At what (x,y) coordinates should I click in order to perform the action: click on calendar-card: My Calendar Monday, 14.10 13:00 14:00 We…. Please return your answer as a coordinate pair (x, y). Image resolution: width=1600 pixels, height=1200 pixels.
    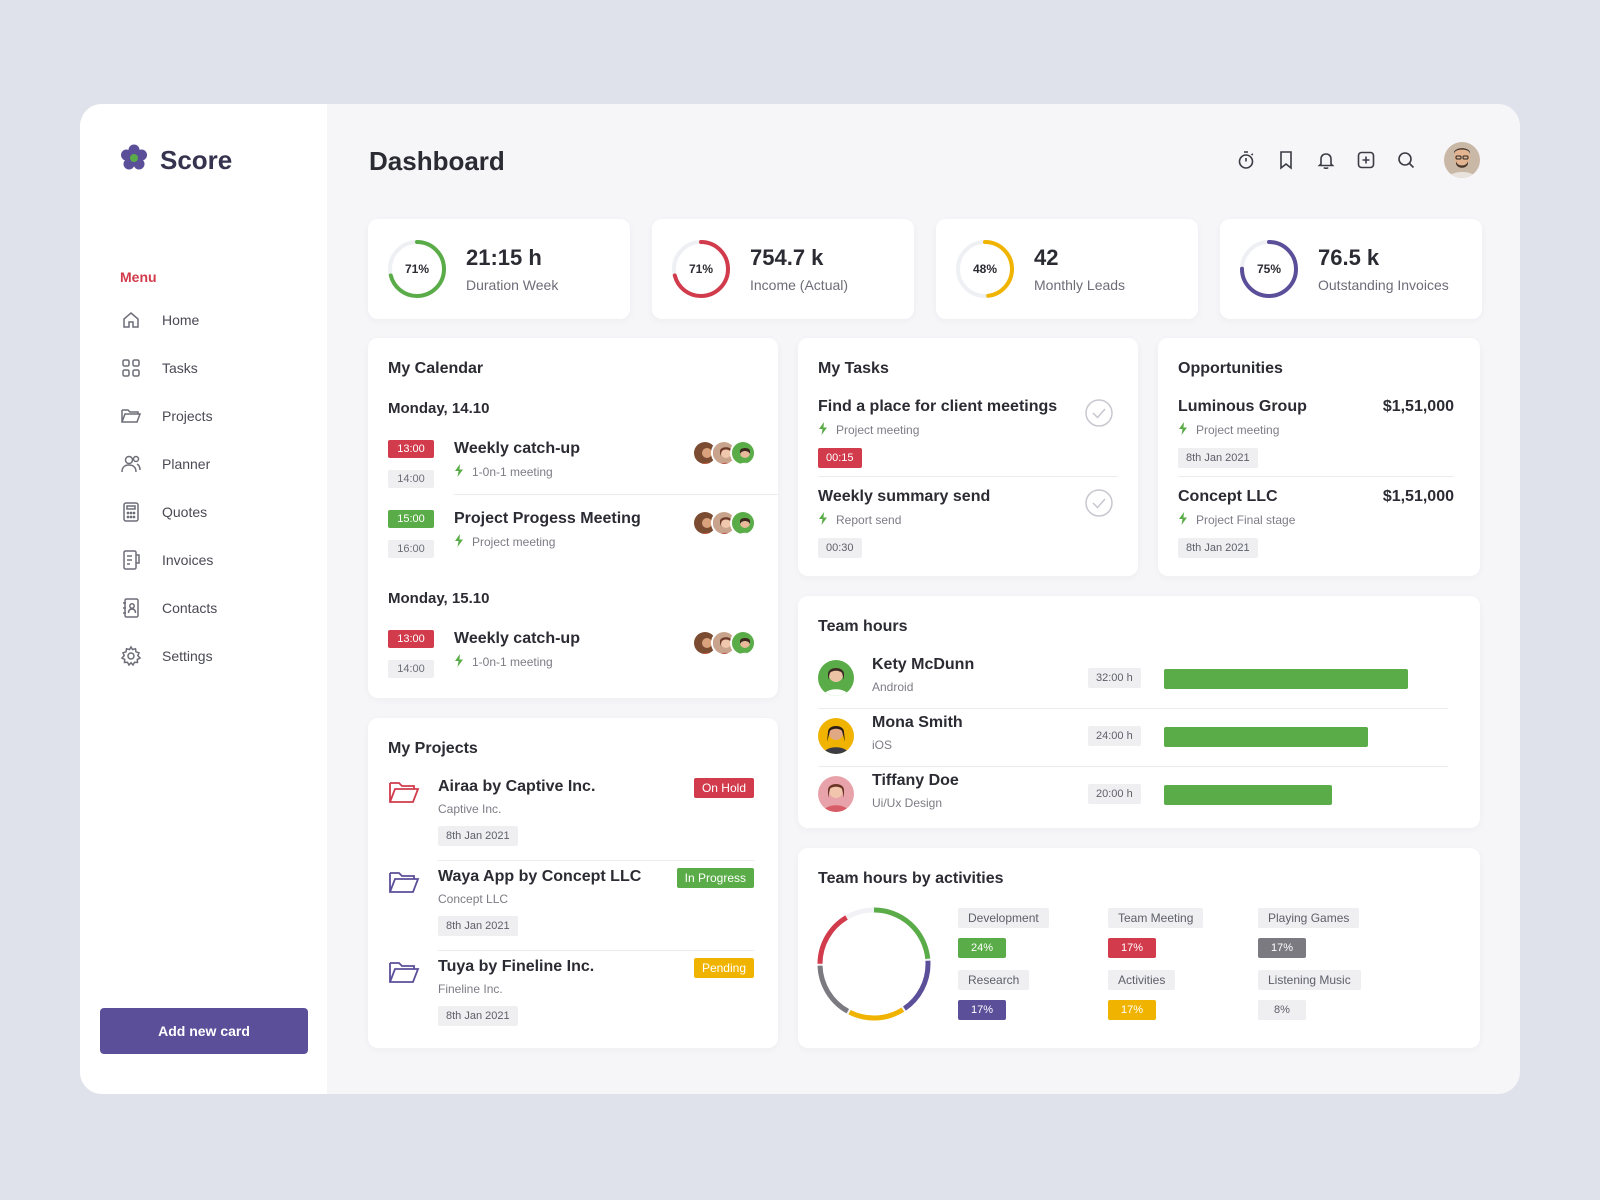
    Looking at the image, I should click on (573, 518).